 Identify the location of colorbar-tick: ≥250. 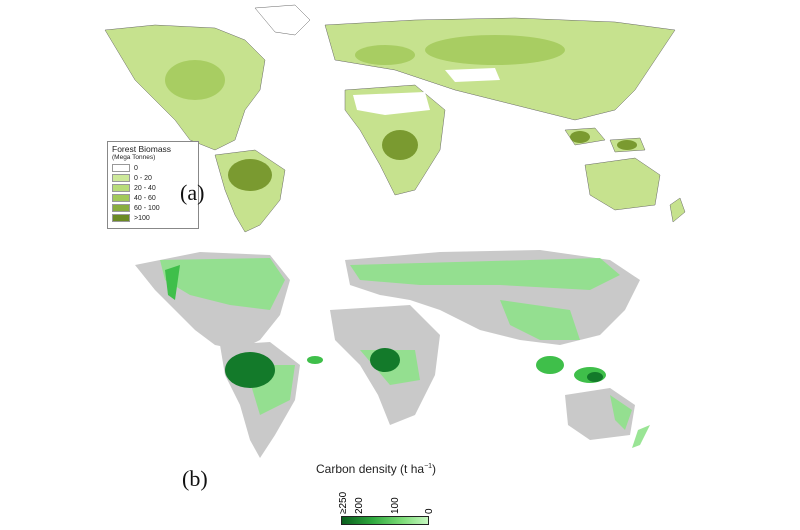
(343, 502).